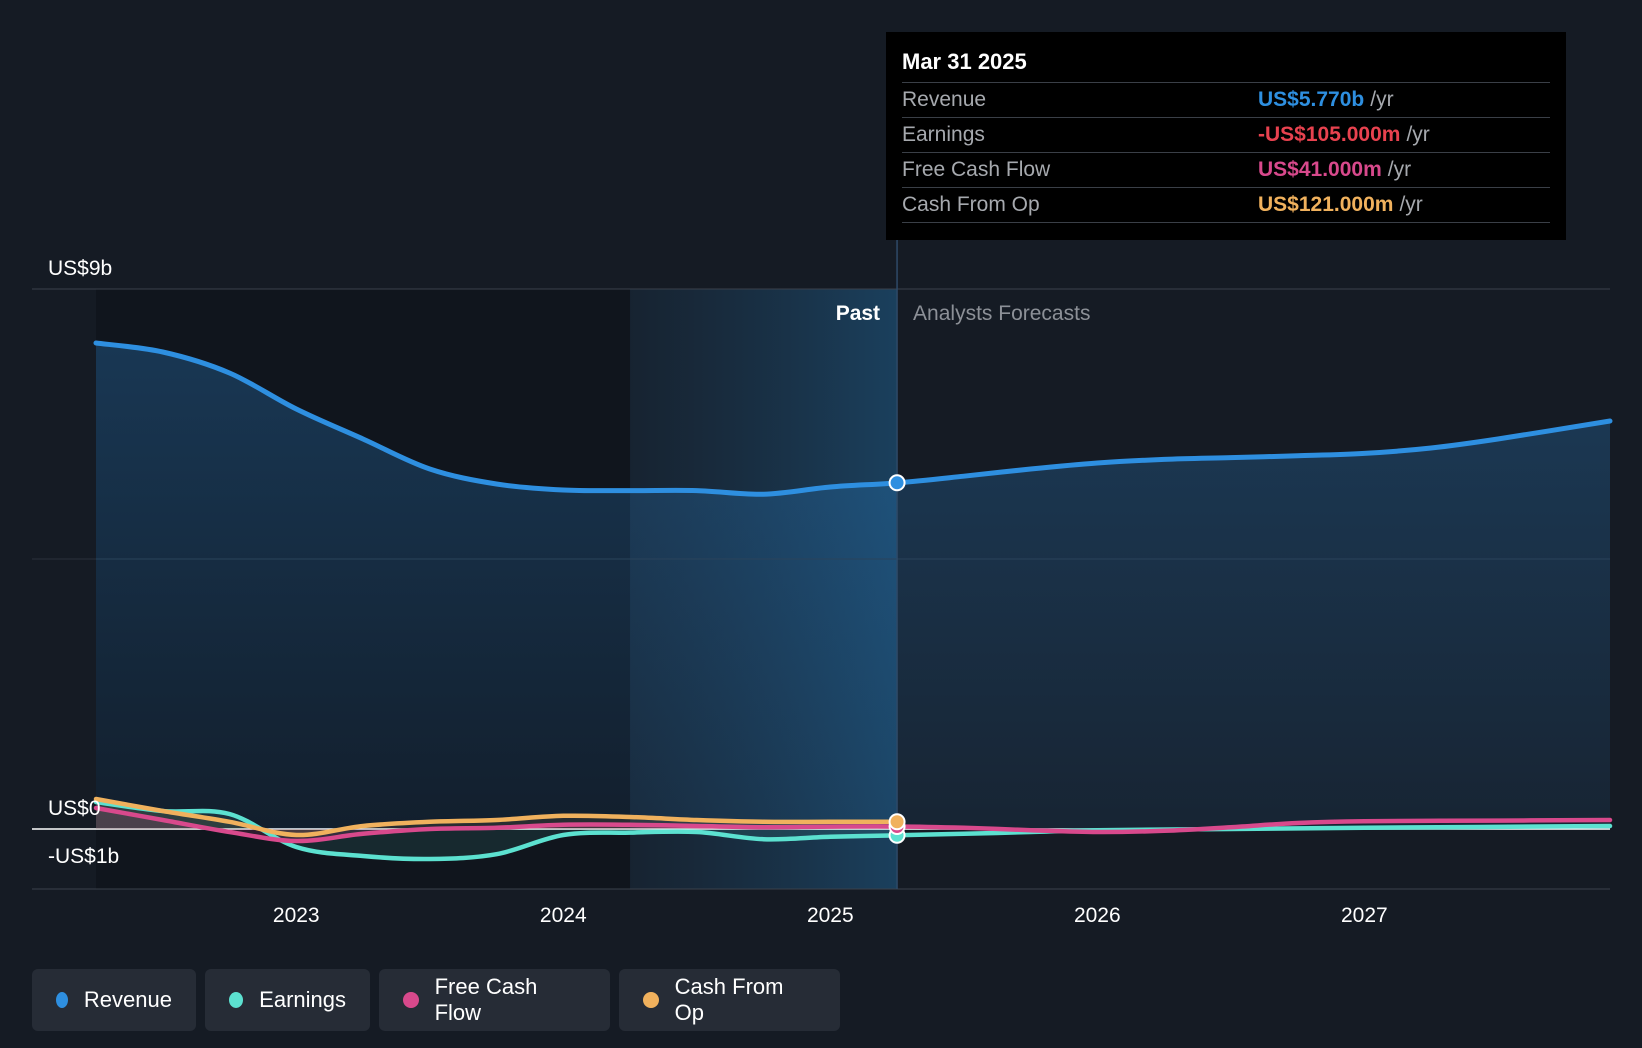  I want to click on free-cash-flow-line, so click(853, 824).